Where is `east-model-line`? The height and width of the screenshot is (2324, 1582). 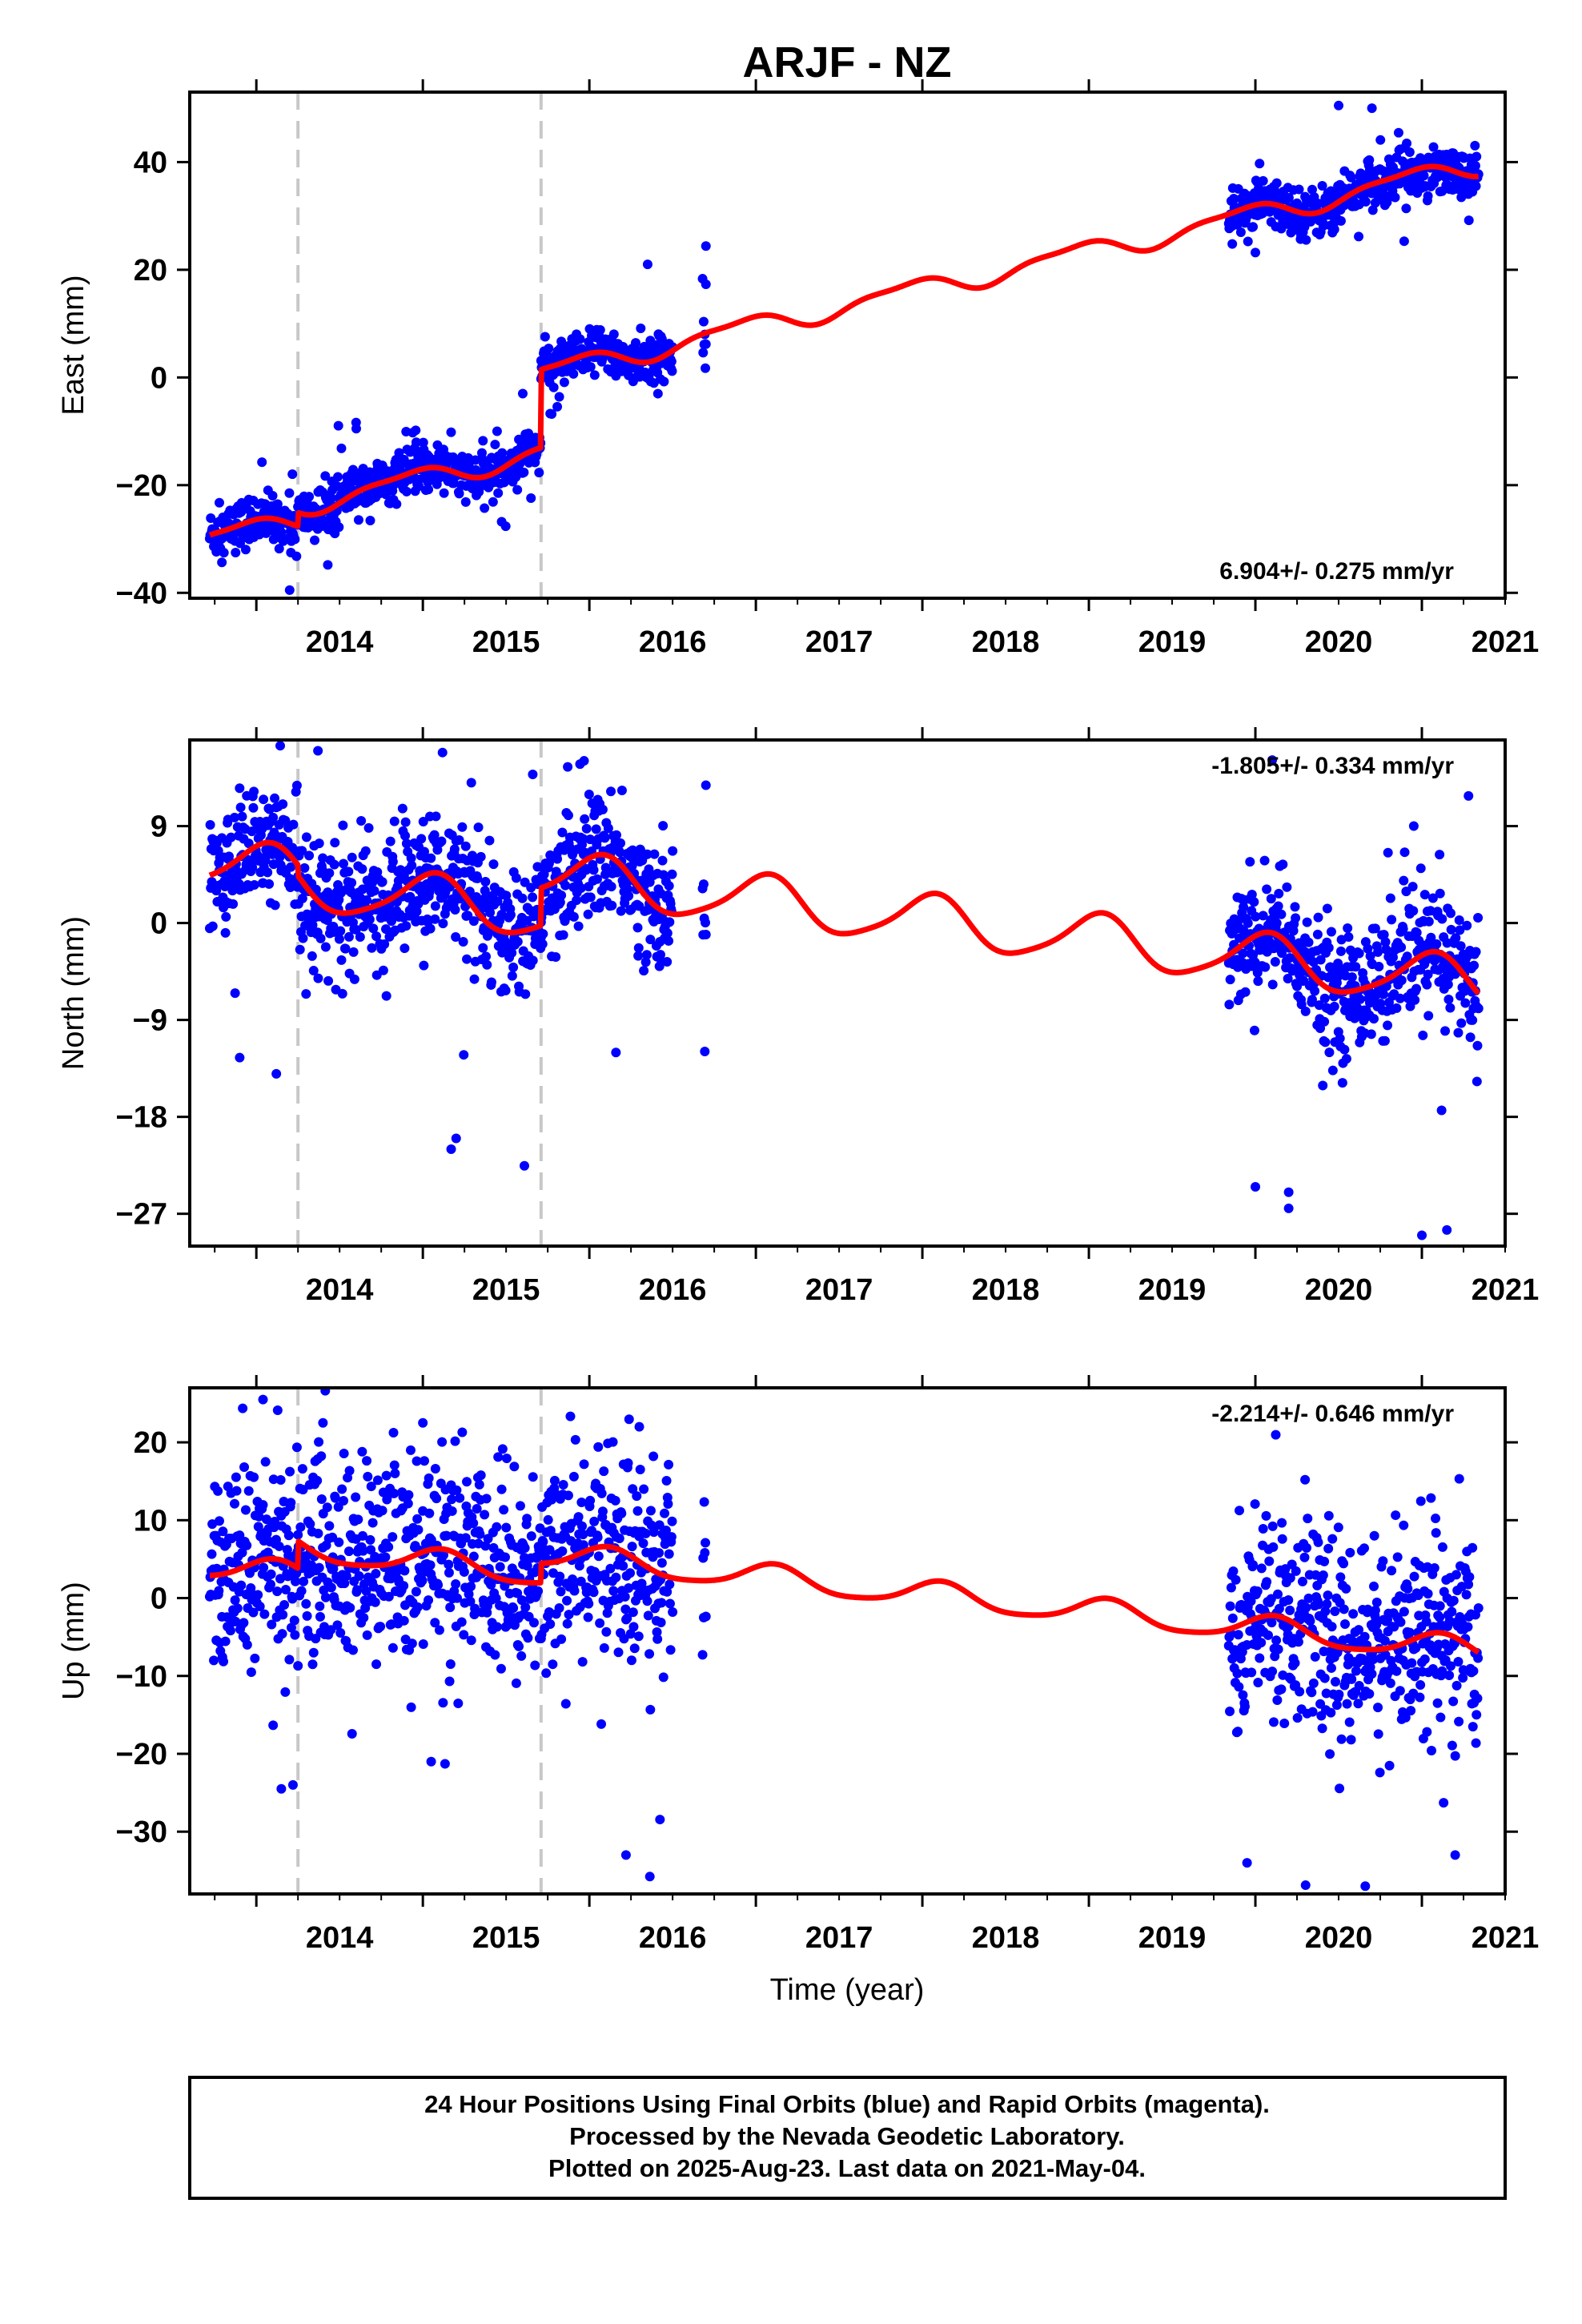
east-model-line is located at coordinates (844, 350).